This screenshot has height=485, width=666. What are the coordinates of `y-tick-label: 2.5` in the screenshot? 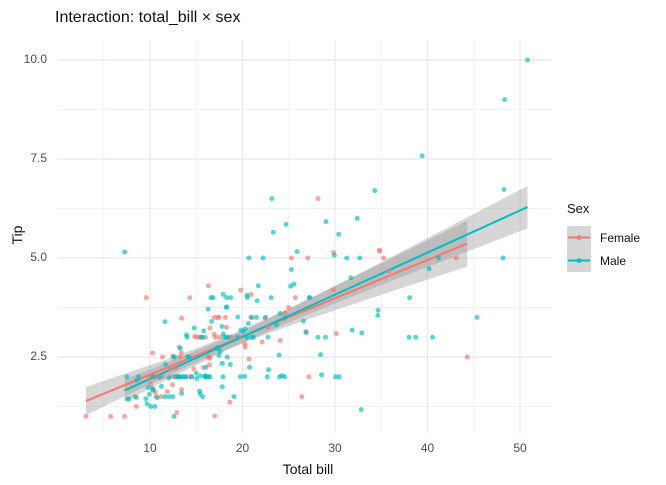 It's located at (38, 356).